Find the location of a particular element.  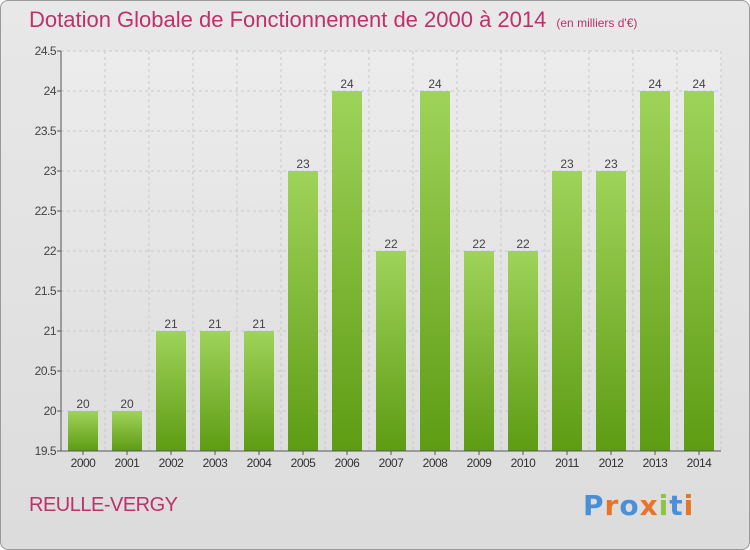

x-tick-label: 2005 is located at coordinates (304, 463).